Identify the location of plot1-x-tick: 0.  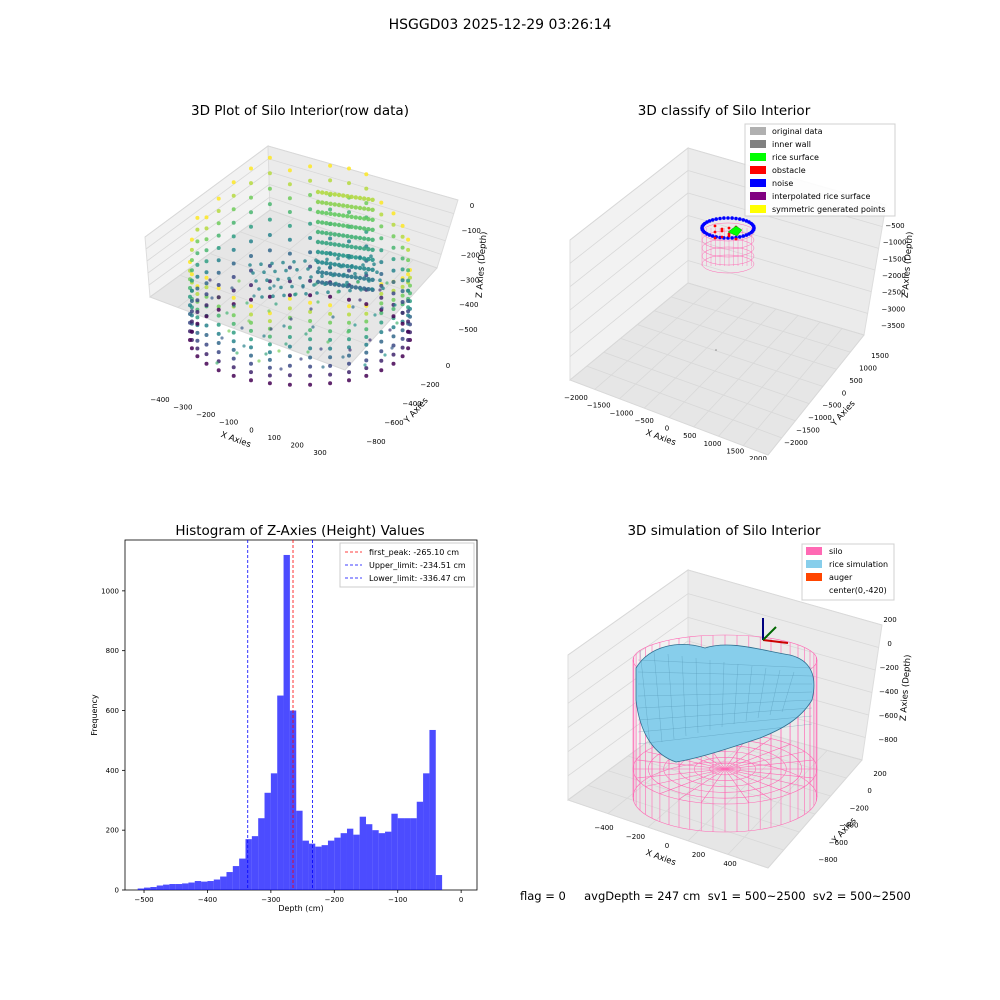
(251, 430).